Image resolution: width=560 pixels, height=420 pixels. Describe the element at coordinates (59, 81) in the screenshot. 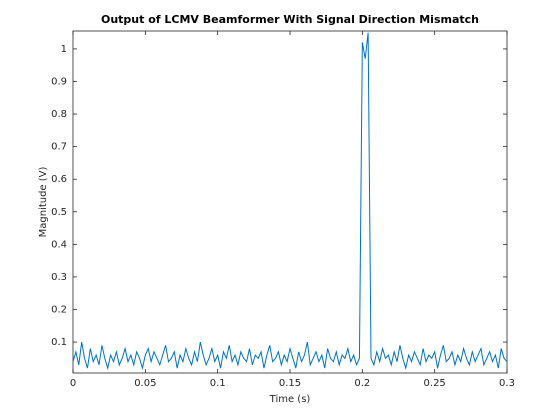

I see `y-tick-label: 0.9` at that location.